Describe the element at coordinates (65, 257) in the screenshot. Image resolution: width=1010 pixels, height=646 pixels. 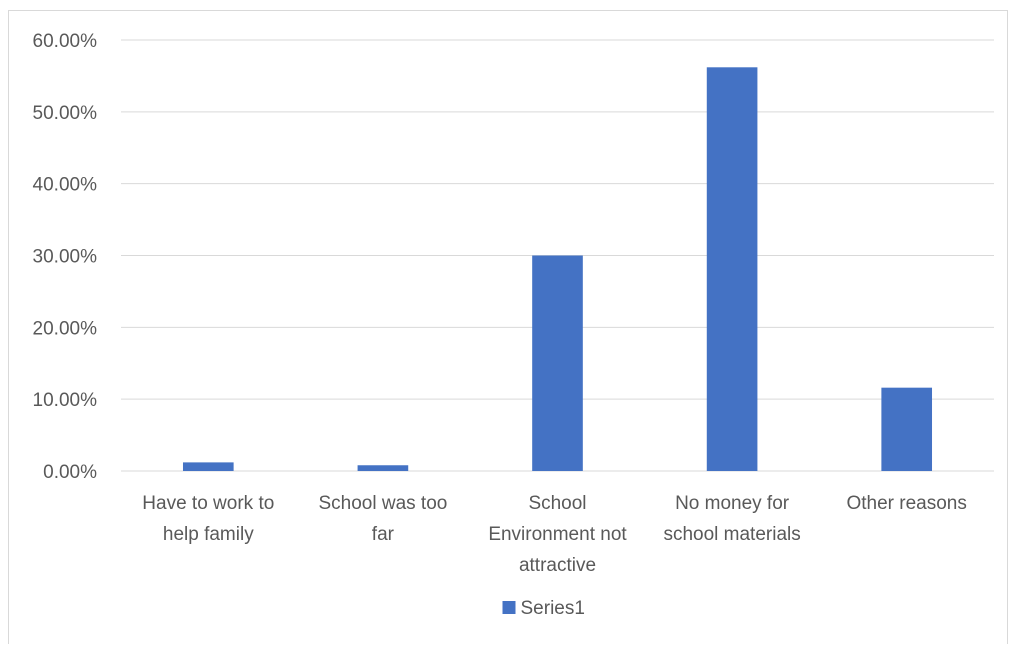
I see `y-tick-label: 30.00%` at that location.